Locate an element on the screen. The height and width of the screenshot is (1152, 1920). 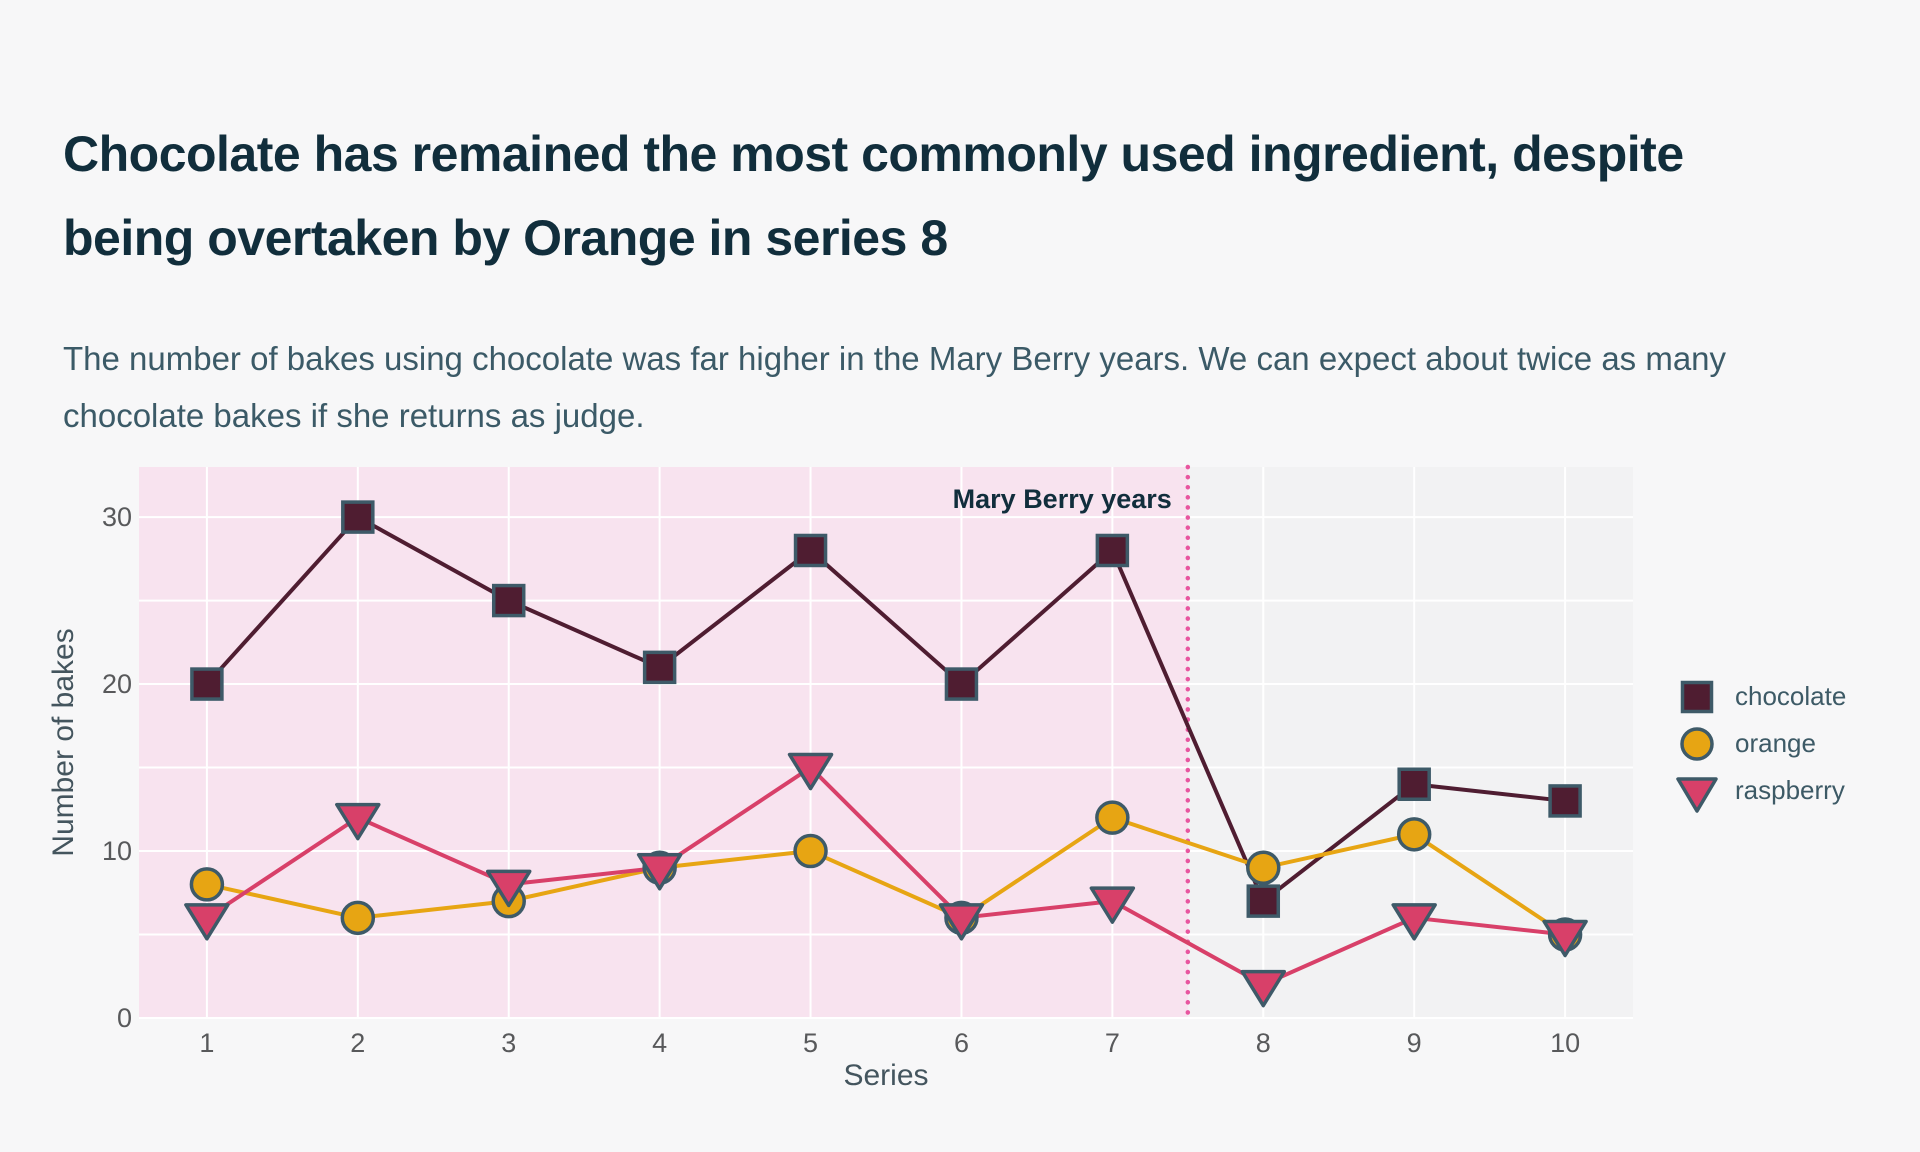
x-tick-label-2: 2 is located at coordinates (357, 1043).